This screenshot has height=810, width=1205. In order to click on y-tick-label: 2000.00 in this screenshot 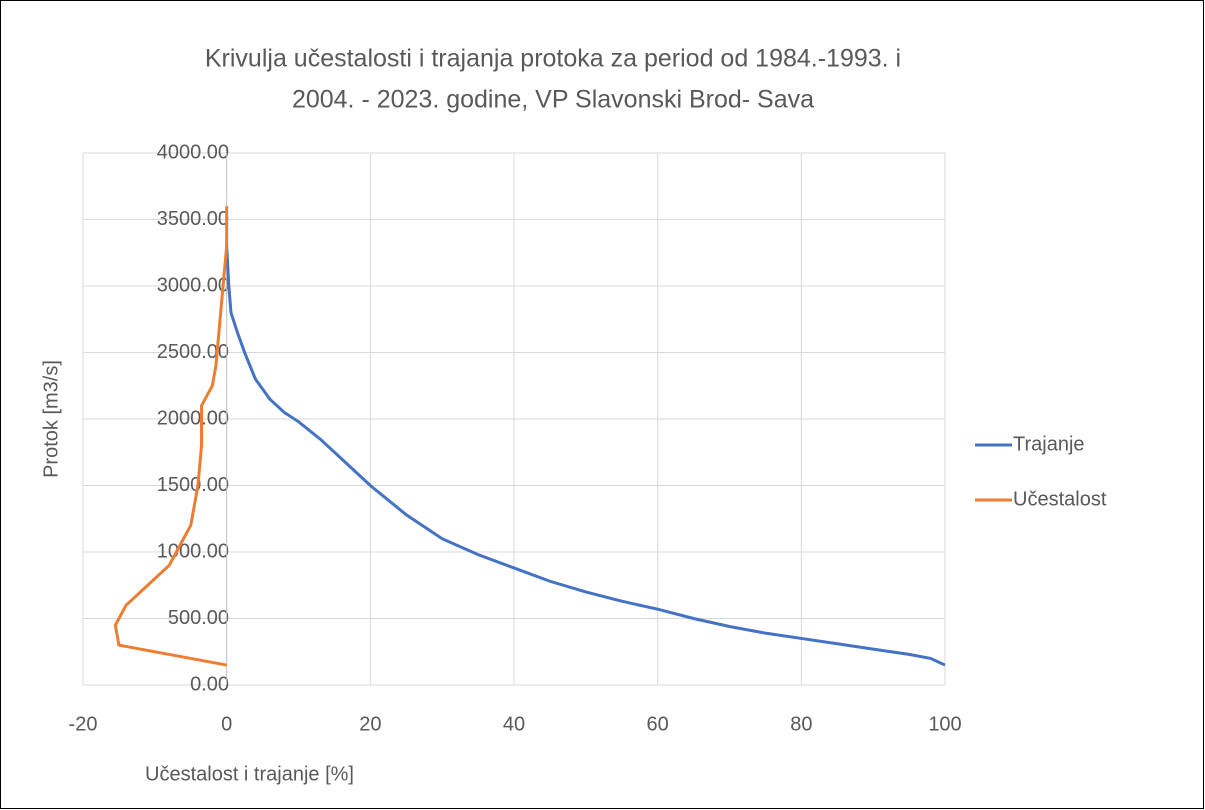, I will do `click(193, 418)`.